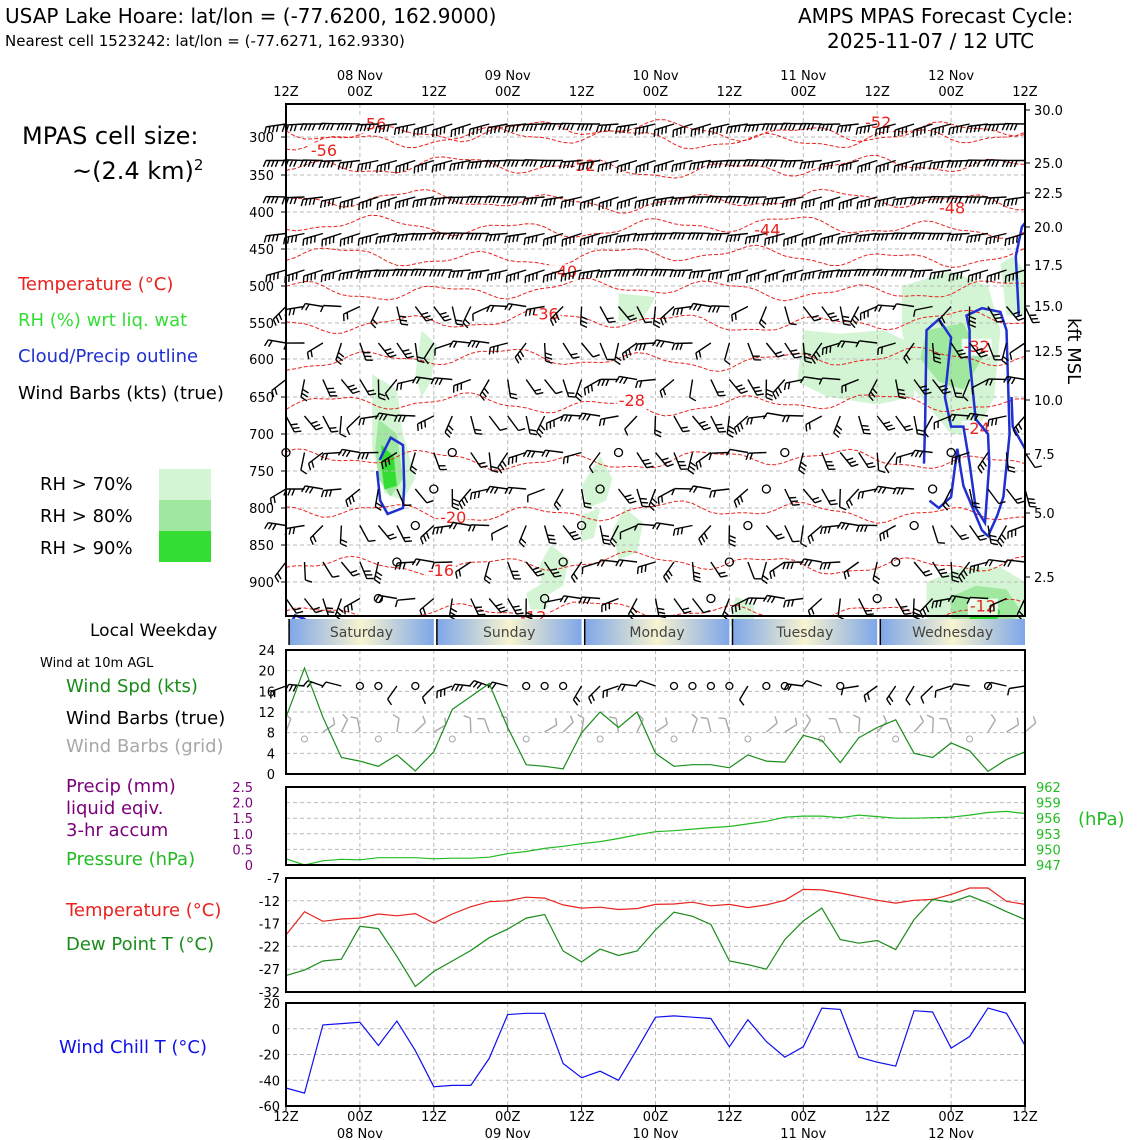 The image size is (1140, 1140). Describe the element at coordinates (1048, 266) in the screenshot. I see `kft-tick-label: 17.5` at that location.